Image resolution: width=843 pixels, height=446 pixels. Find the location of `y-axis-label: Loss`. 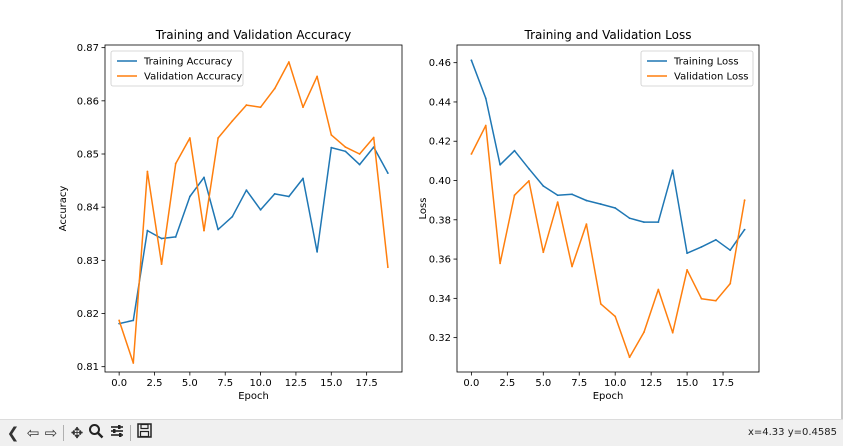

y-axis-label: Loss is located at coordinates (423, 209).